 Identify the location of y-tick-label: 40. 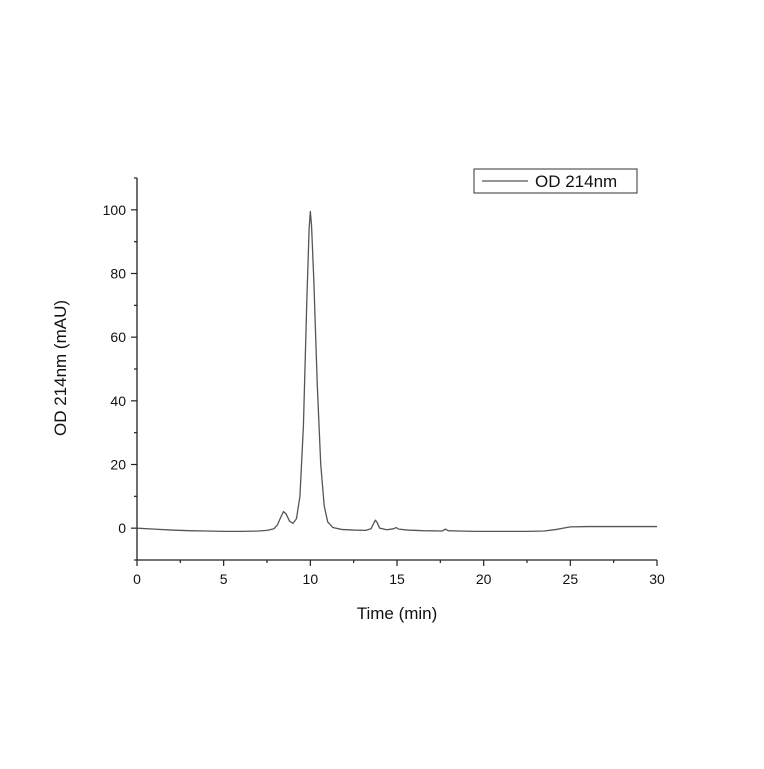
(118, 401).